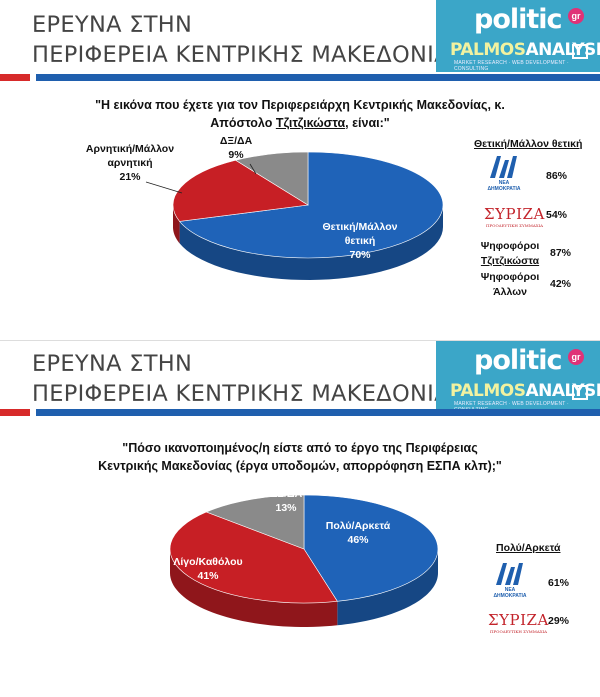  I want to click on voters-b-line2: Άλλων, so click(510, 292).